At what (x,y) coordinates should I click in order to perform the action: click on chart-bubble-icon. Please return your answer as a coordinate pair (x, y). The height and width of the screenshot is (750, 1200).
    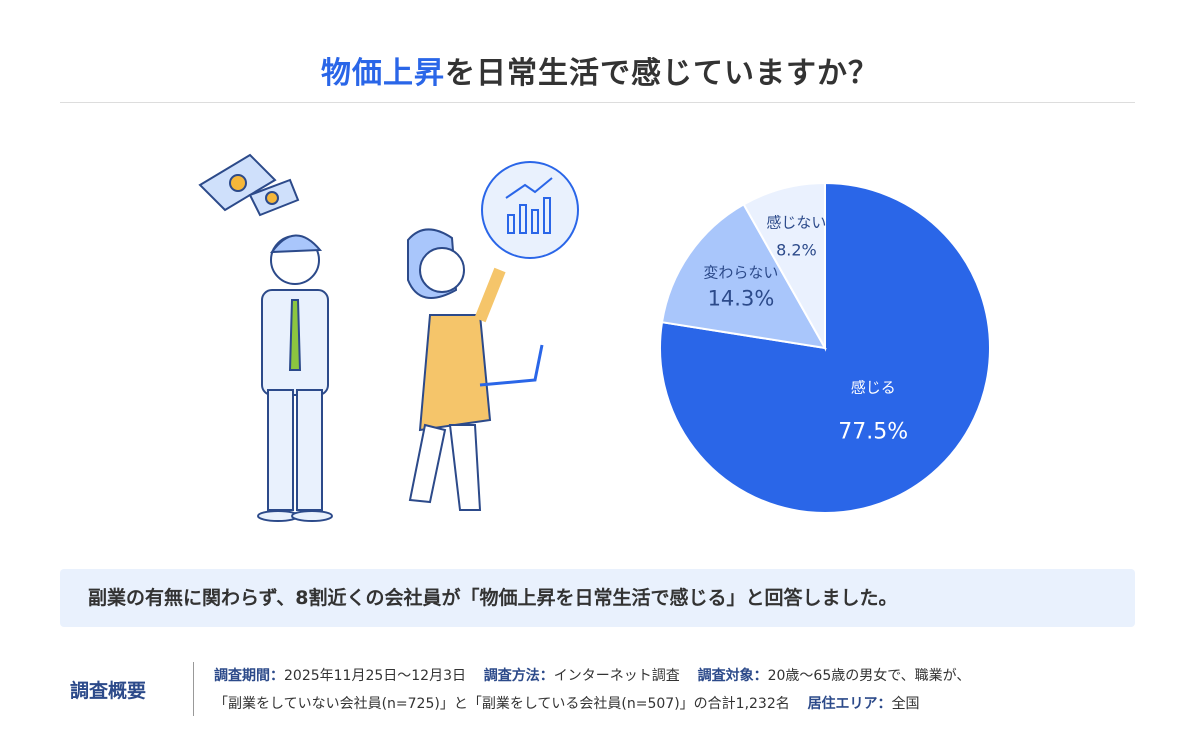
    Looking at the image, I should click on (530, 210).